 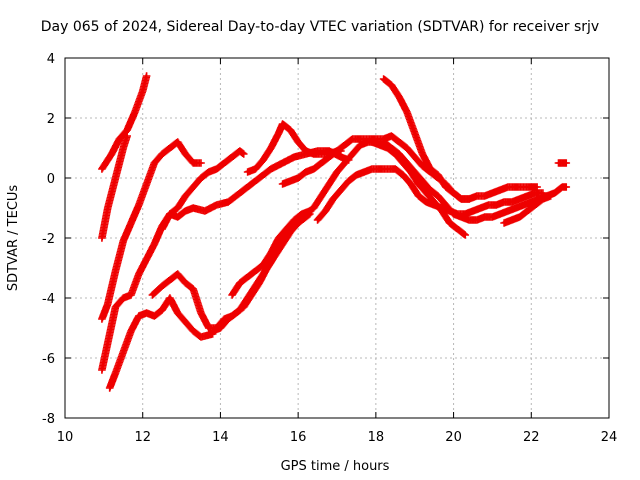 What do you see at coordinates (48, 419) in the screenshot?
I see `y-tick-label: -8` at bounding box center [48, 419].